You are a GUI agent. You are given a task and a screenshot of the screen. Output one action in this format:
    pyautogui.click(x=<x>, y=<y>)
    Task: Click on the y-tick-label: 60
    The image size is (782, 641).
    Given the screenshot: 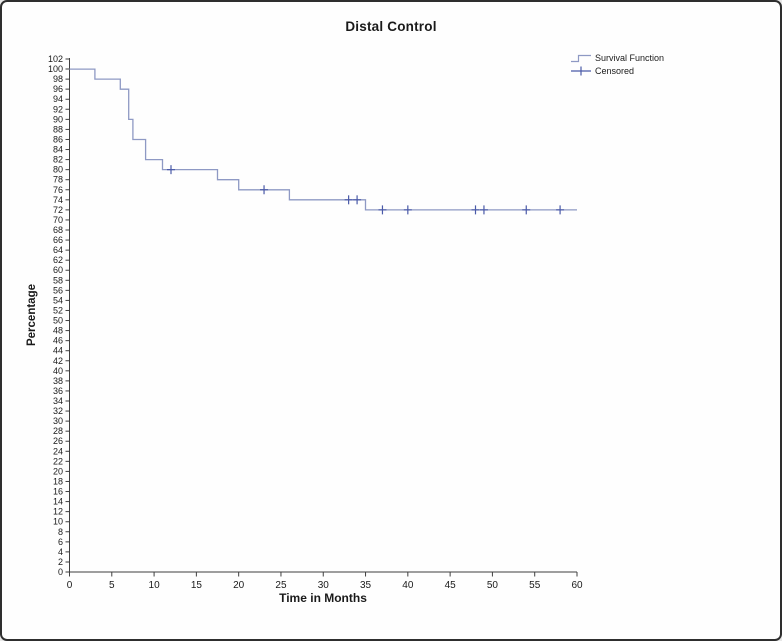 What is the action you would take?
    pyautogui.click(x=58, y=270)
    